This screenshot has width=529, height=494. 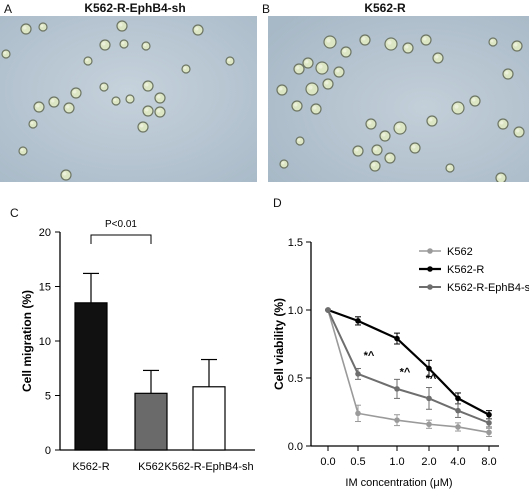 What do you see at coordinates (295, 379) in the screenshot?
I see `y-tick-label: 0.5` at bounding box center [295, 379].